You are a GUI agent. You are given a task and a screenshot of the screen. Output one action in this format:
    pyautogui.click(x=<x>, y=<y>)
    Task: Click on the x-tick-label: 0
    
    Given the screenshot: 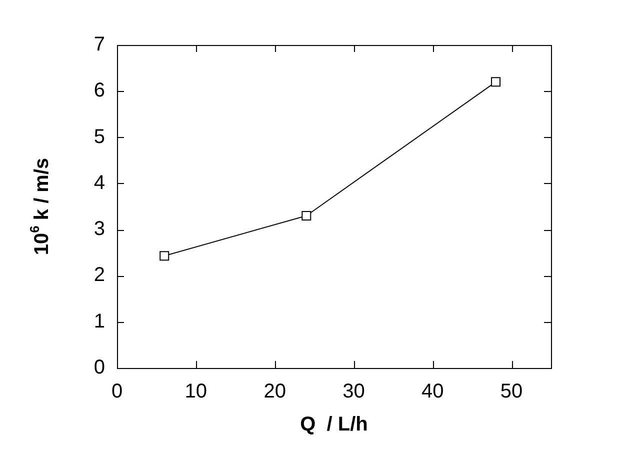 What is the action you would take?
    pyautogui.click(x=117, y=391)
    